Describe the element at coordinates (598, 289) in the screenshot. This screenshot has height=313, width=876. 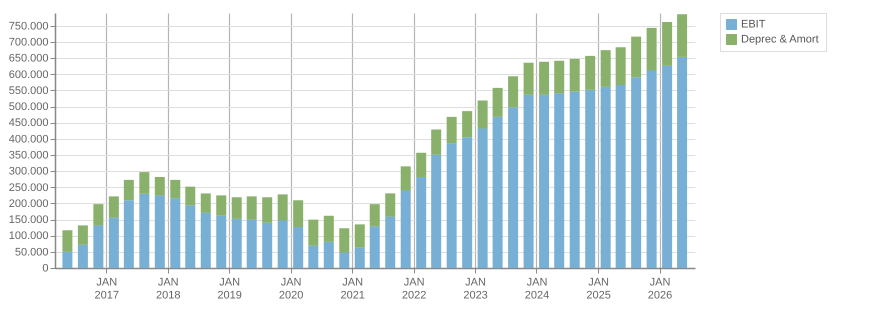
I see `x-tick-label: JAN 2025` at that location.